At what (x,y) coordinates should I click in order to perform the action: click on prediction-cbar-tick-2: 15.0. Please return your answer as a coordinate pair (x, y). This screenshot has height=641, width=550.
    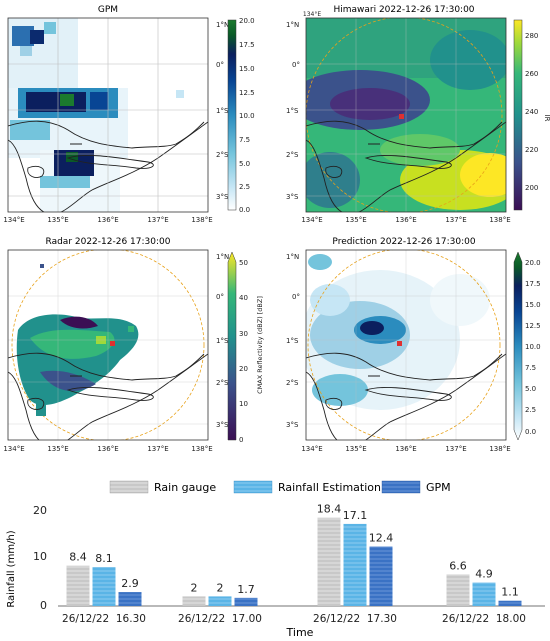
    Looking at the image, I should click on (533, 305).